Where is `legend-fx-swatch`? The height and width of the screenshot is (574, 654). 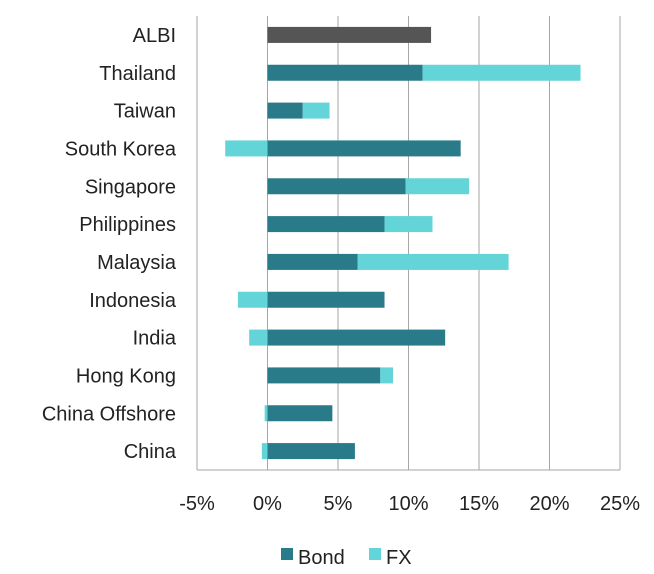
legend-fx-swatch is located at coordinates (375, 554).